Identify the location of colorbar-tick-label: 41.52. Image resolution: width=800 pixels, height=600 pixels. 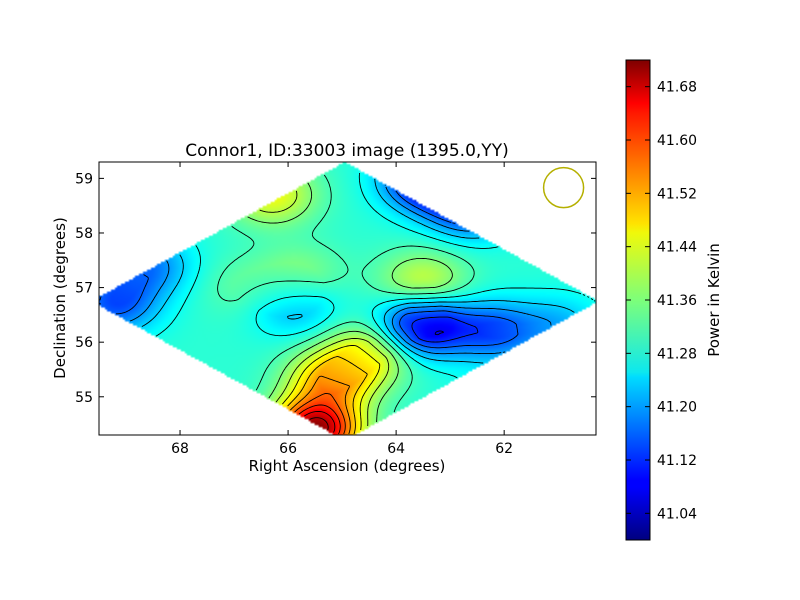
(677, 194).